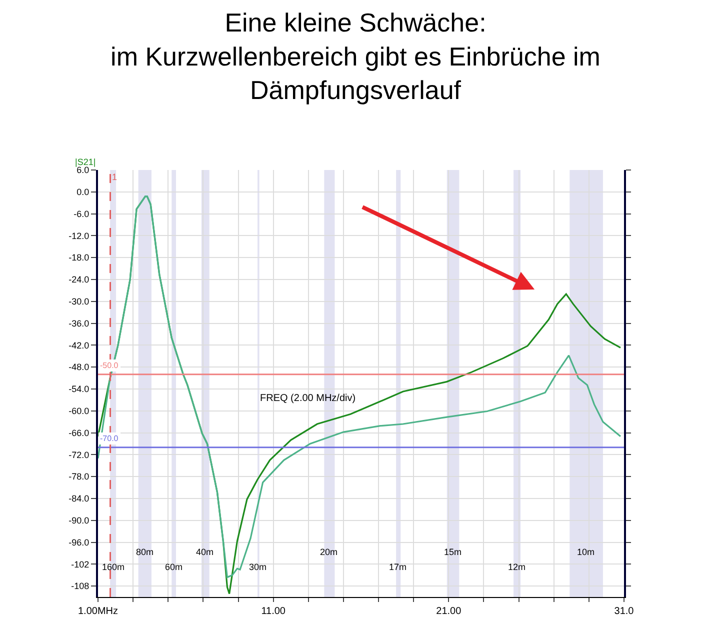  Describe the element at coordinates (80, 586) in the screenshot. I see `y-tick-label: -108` at that location.